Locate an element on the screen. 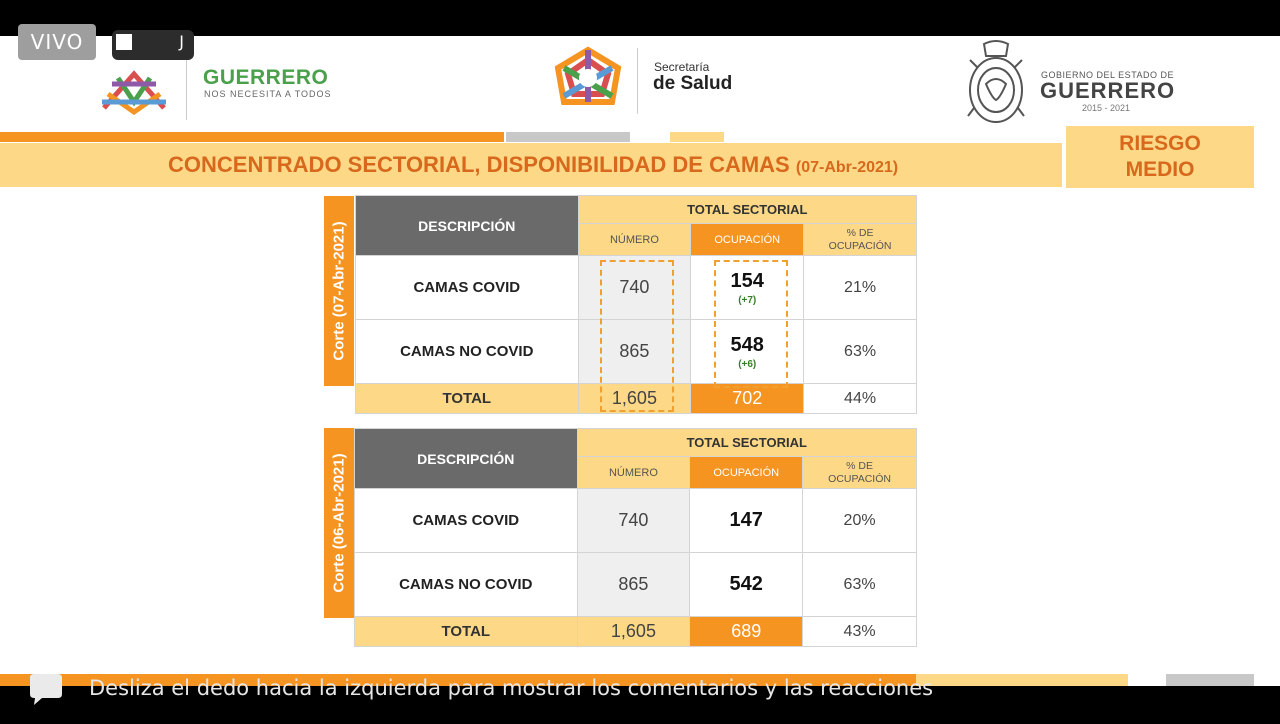  guerrero-tagline: NOS NECESITA A TODOS is located at coordinates (268, 94).